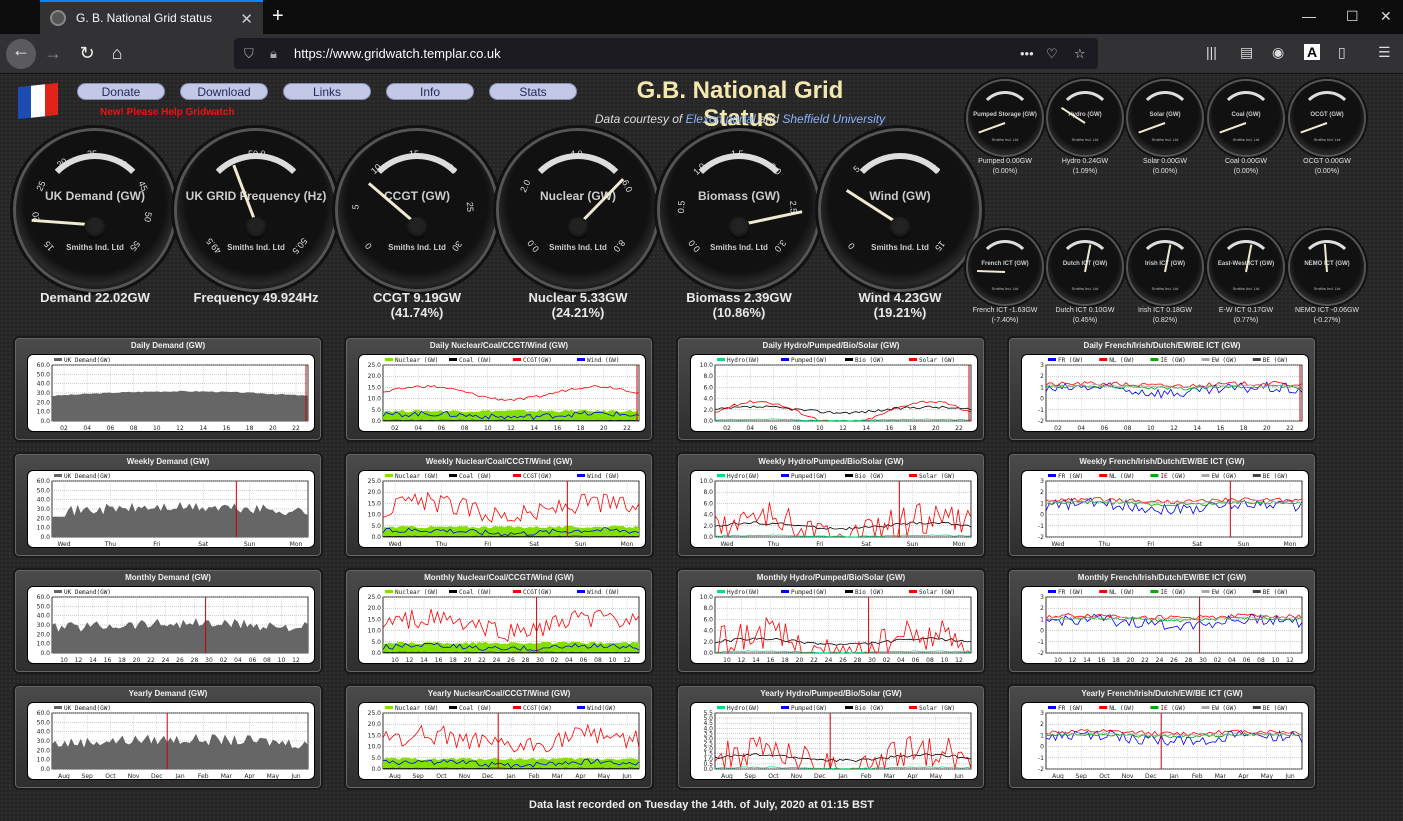  What do you see at coordinates (533, 91) in the screenshot?
I see `nav-button-stats: Stats` at bounding box center [533, 91].